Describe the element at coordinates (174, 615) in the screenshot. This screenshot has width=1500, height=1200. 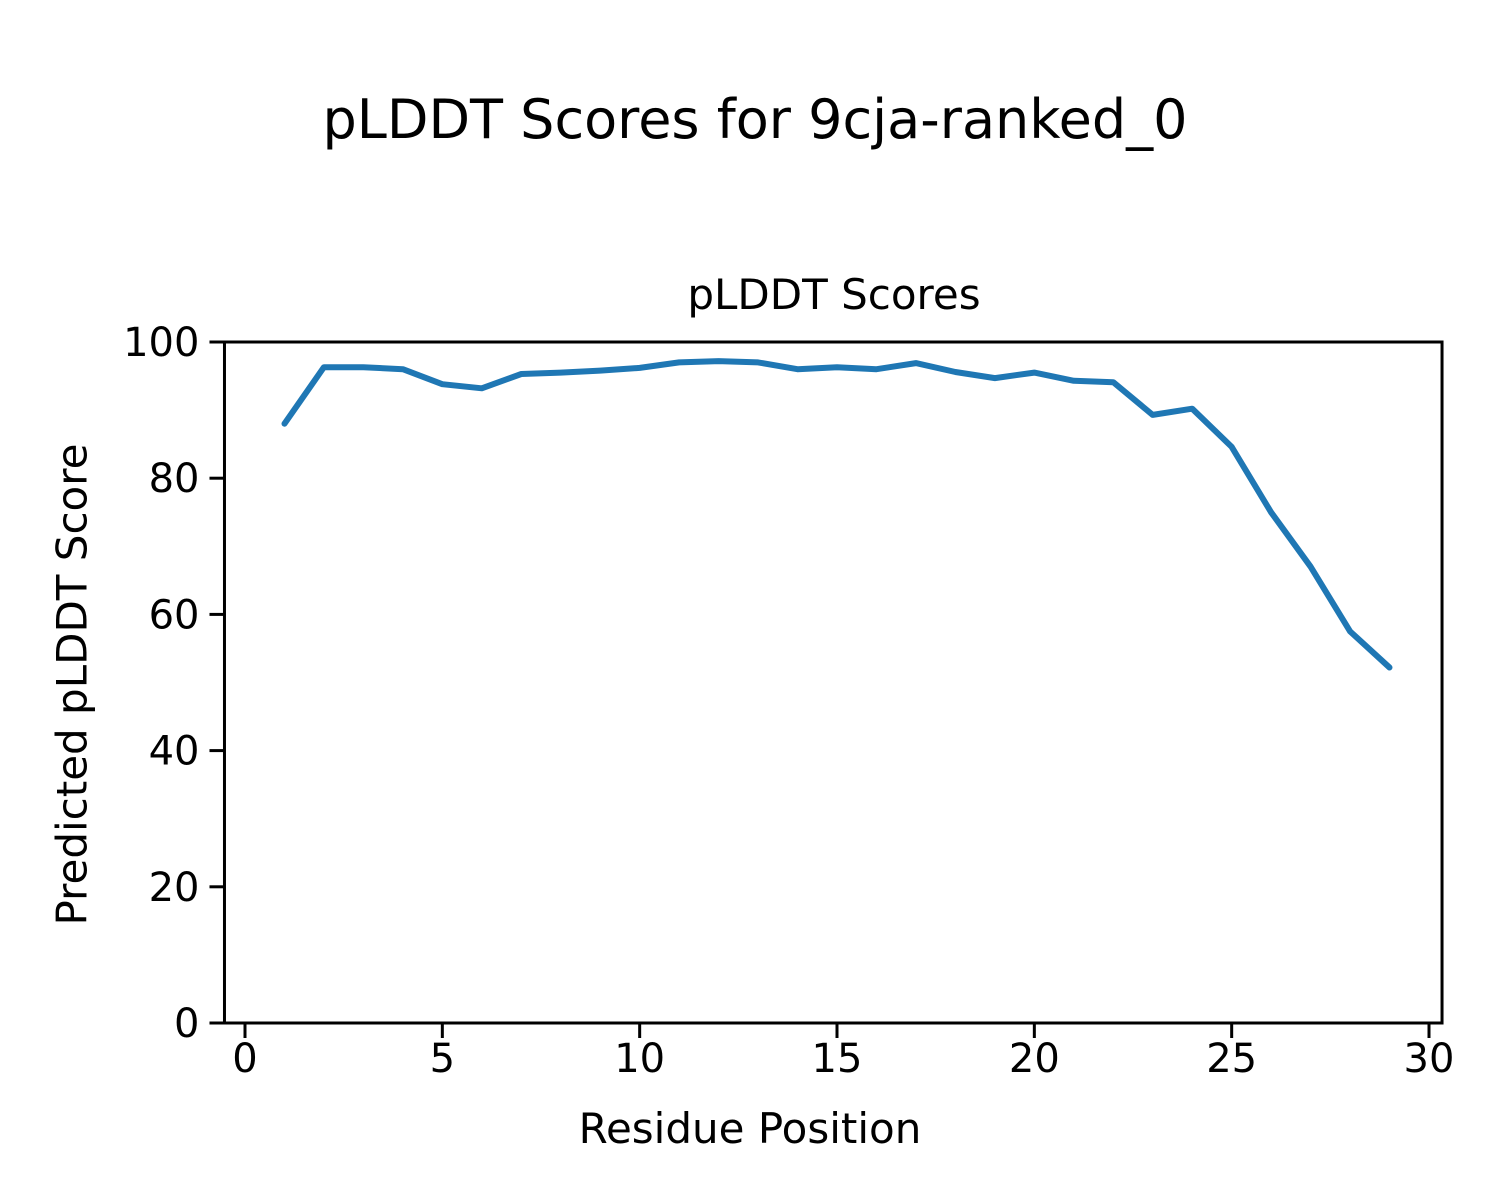
I see `y-tick-label: 60` at that location.